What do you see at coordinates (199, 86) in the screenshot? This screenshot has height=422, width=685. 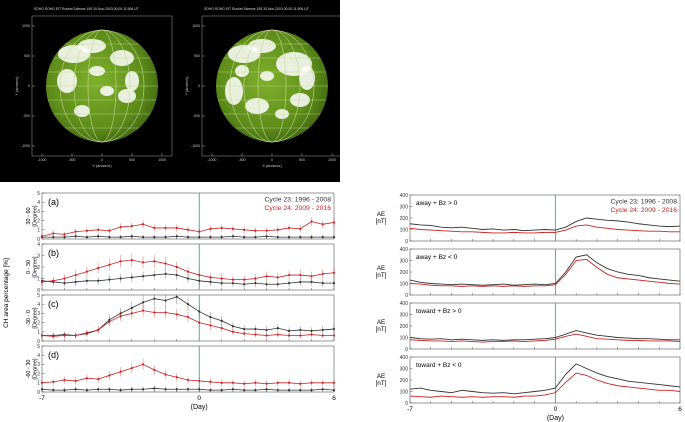 I see `solar-y-tick-label: 0` at bounding box center [199, 86].